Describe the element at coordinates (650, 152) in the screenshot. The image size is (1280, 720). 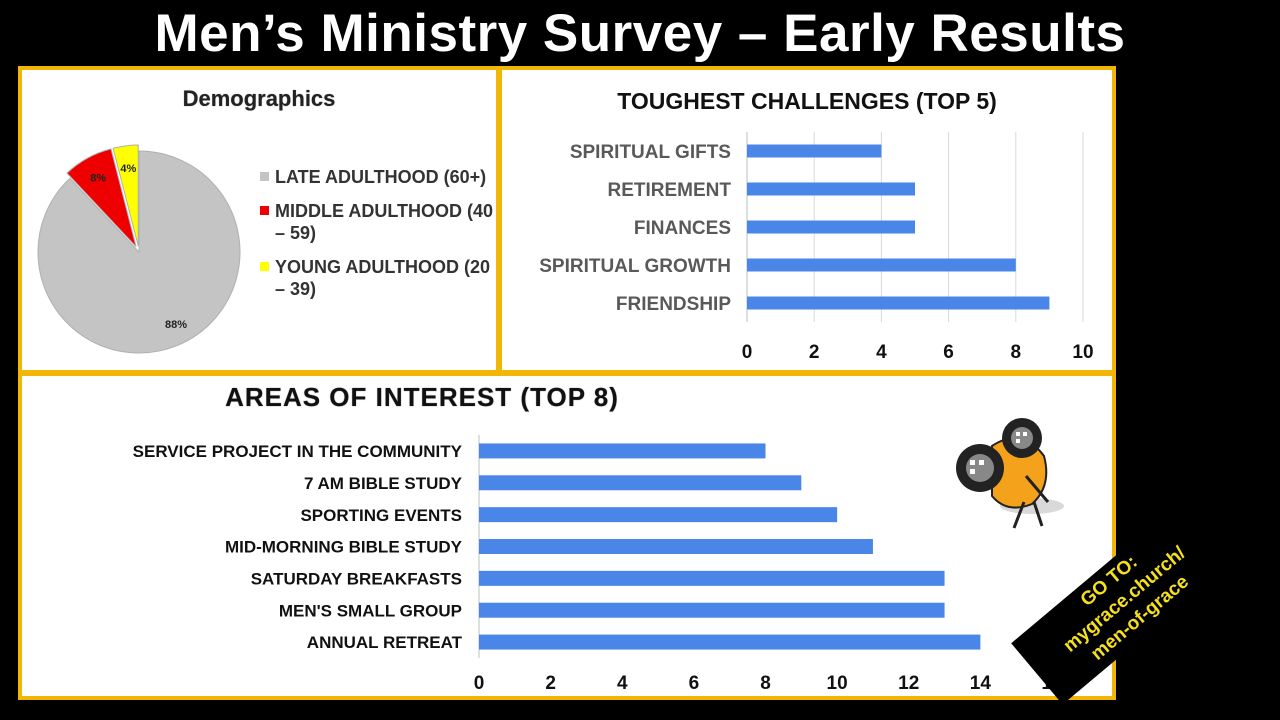
I see `category-label: SPIRITUAL GIFTS` at that location.